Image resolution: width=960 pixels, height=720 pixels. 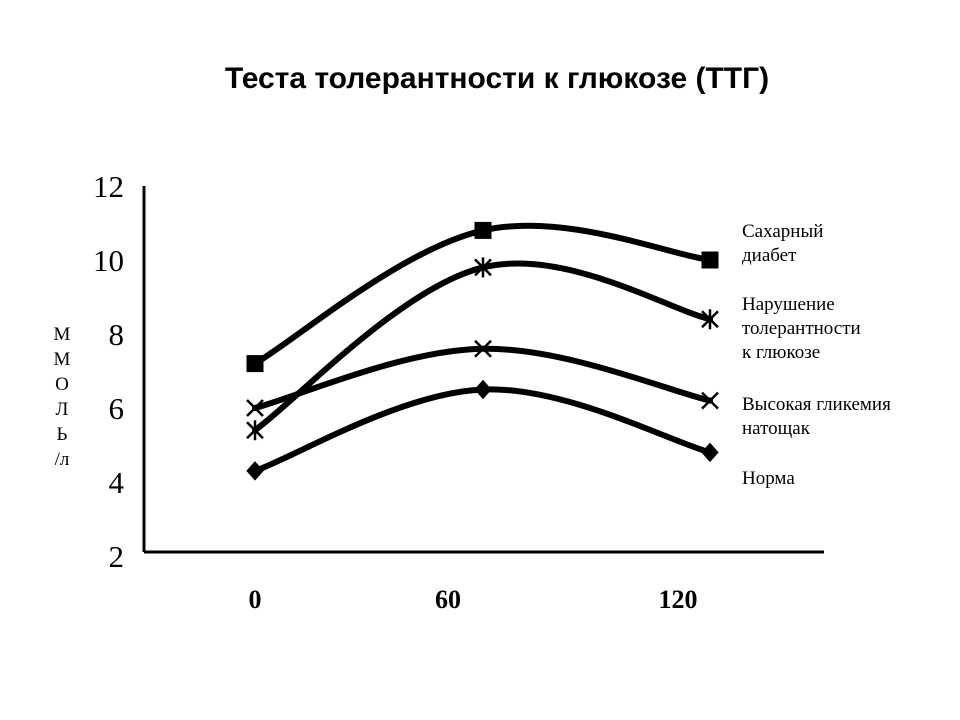 What do you see at coordinates (781, 352) in the screenshot?
I see `legend-label: к глюкозе` at bounding box center [781, 352].